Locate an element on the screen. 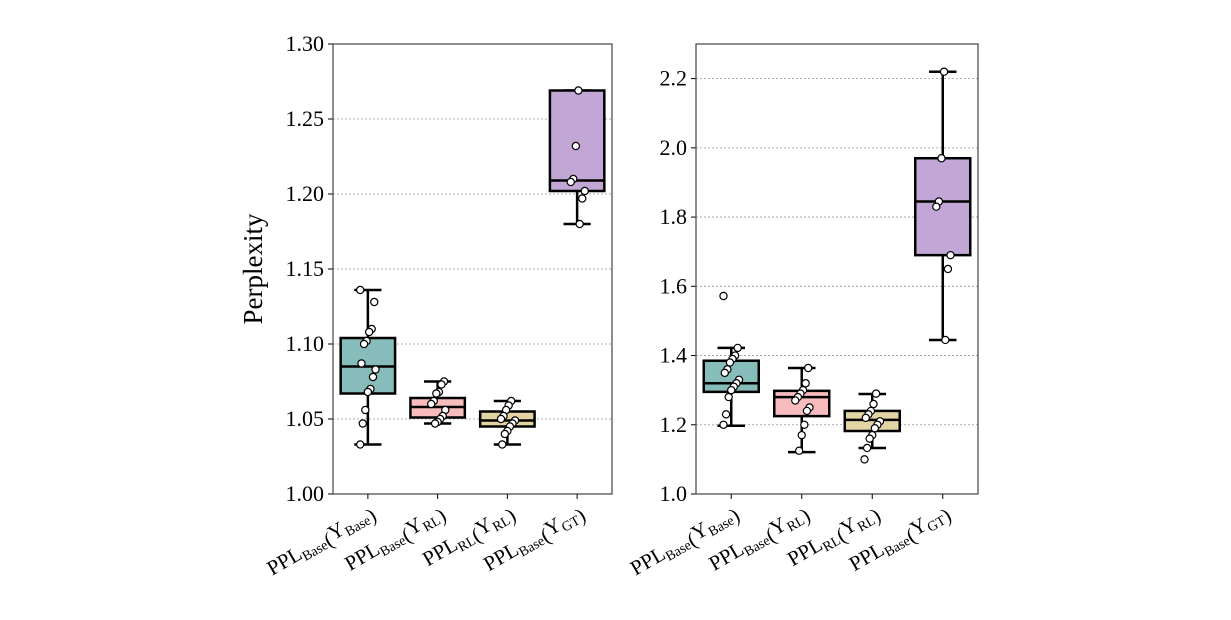 This screenshot has width=1231, height=620. y-tick-label: 1.30 is located at coordinates (305, 43).